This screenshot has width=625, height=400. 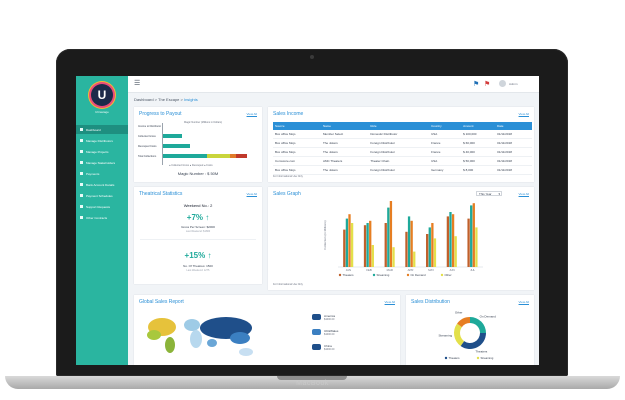 I want to click on column-header: Source, so click(x=297, y=126).